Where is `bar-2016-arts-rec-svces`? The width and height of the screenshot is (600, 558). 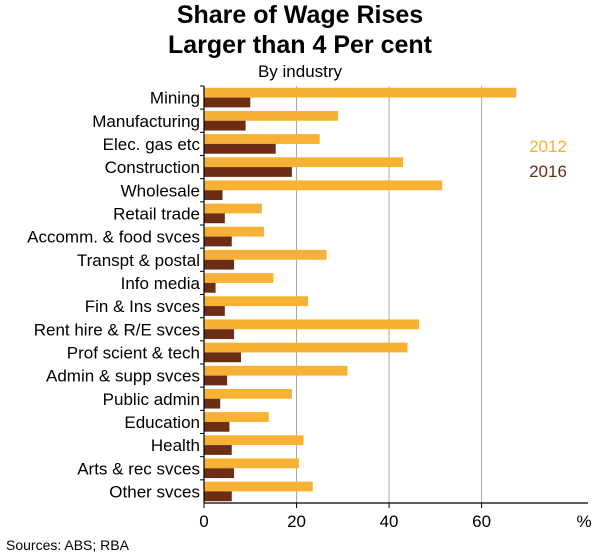
bar-2016-arts-rec-svces is located at coordinates (219, 473).